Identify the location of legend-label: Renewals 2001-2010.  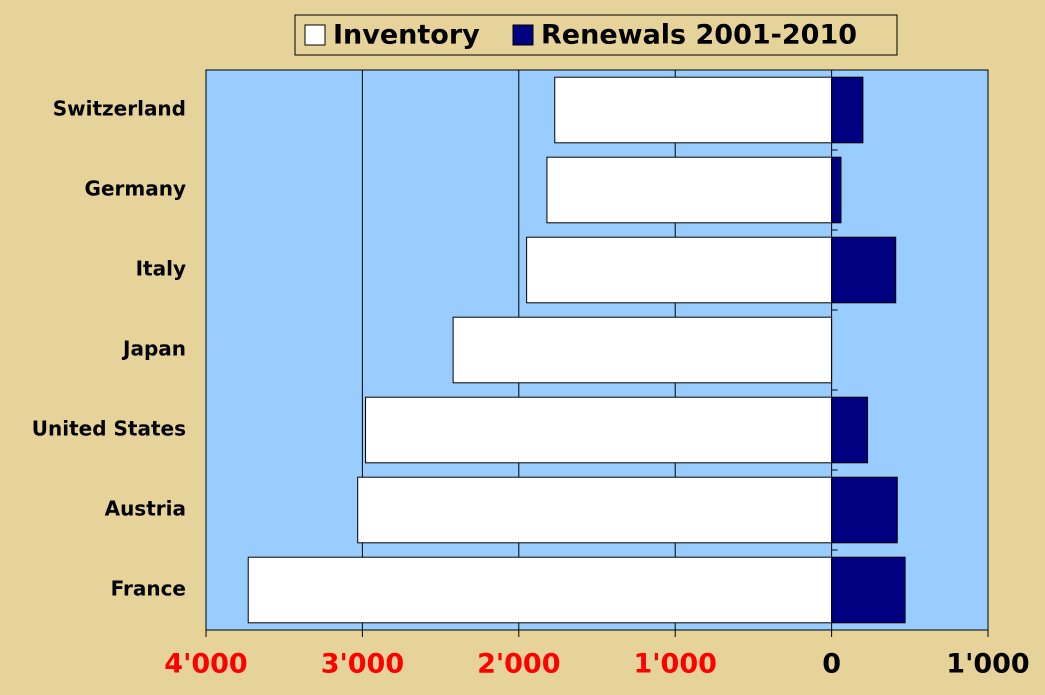
(699, 35).